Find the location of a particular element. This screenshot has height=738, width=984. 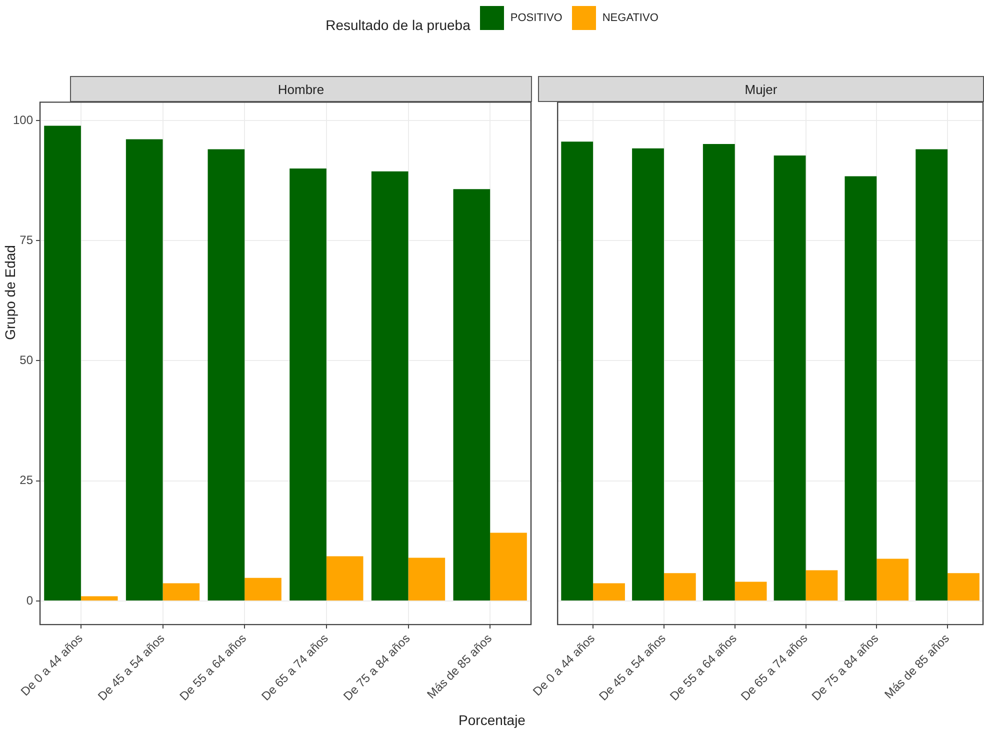

y-axis-title: Grupo de Edad is located at coordinates (10, 292).